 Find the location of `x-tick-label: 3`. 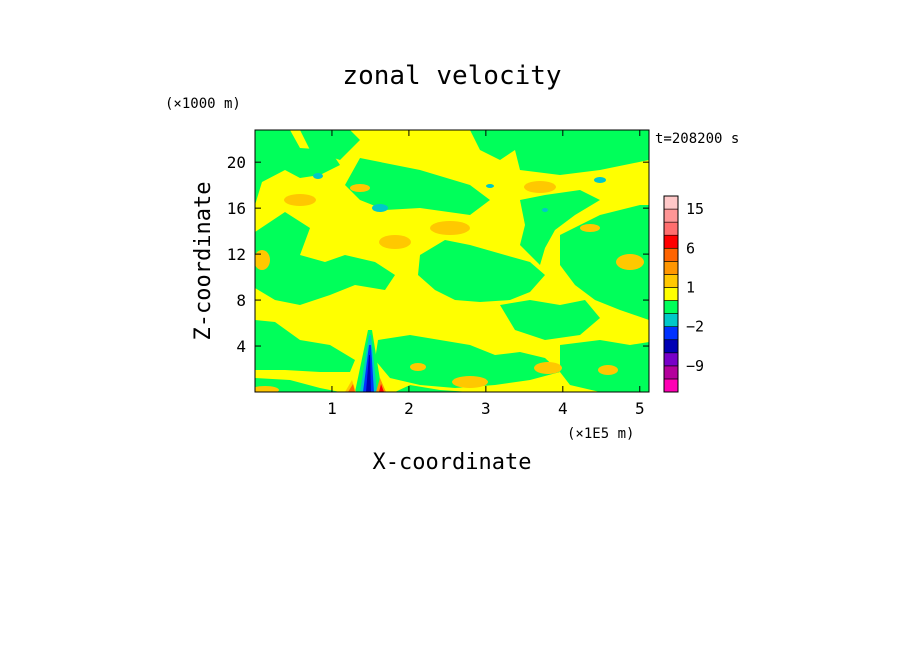

x-tick-label: 3 is located at coordinates (486, 408).